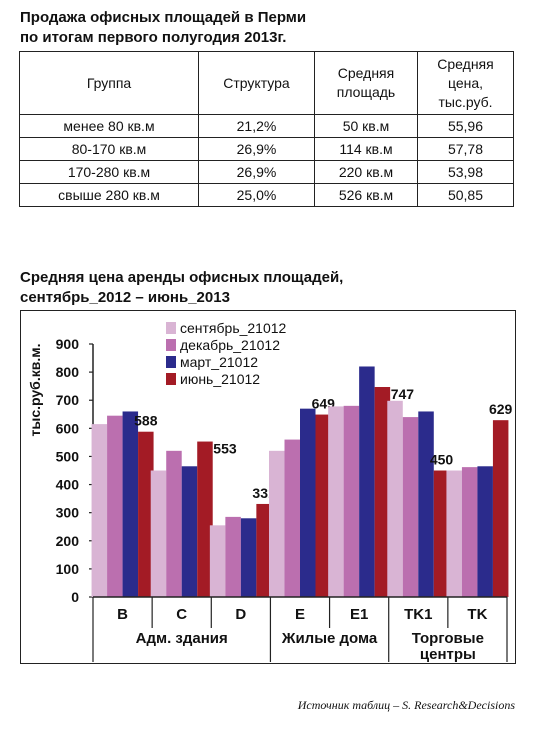 Image resolution: width=537 pixels, height=735 pixels. What do you see at coordinates (109, 149) in the screenshot?
I see `table-cell: 80-170 кв.м` at bounding box center [109, 149].